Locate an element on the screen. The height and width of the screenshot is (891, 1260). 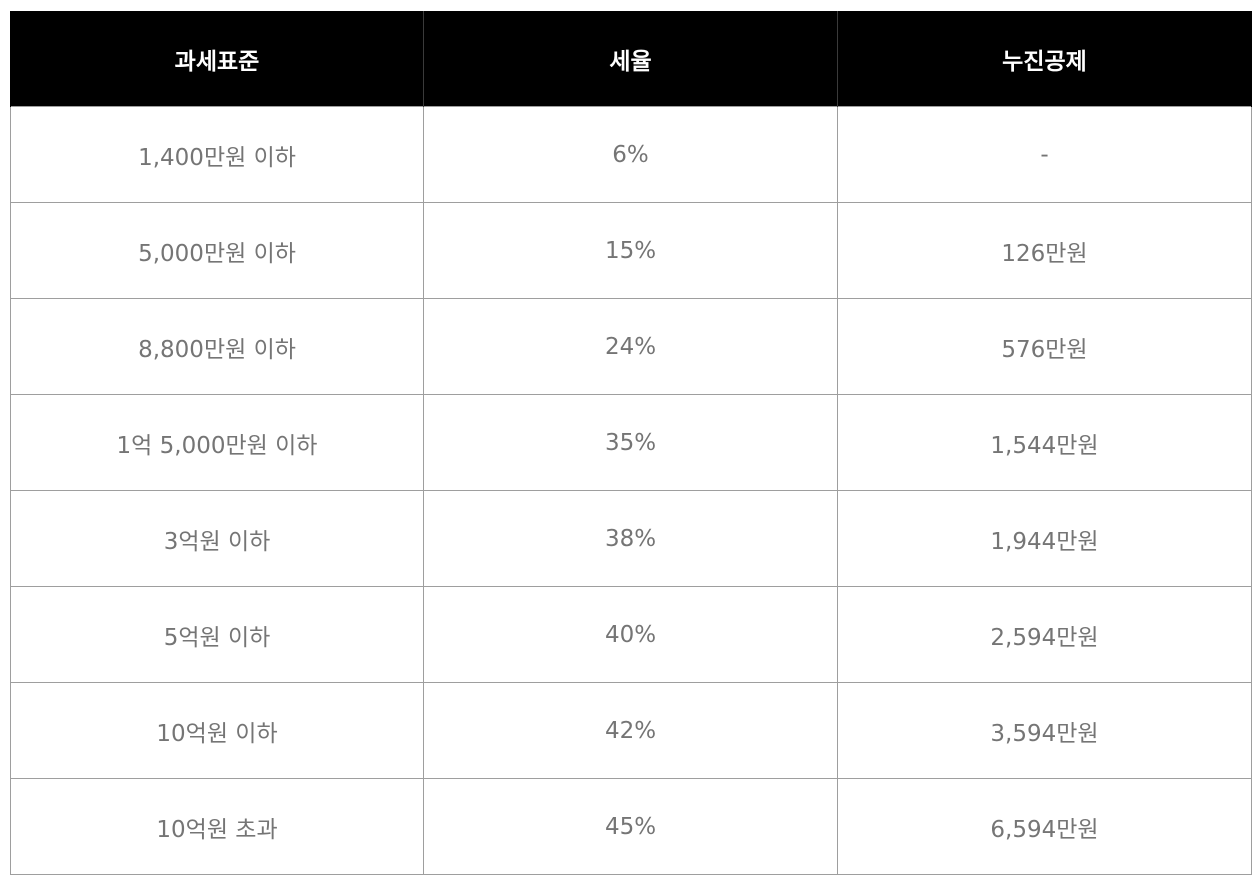
cell-tax-base: 5억원 이하 is located at coordinates (217, 634).